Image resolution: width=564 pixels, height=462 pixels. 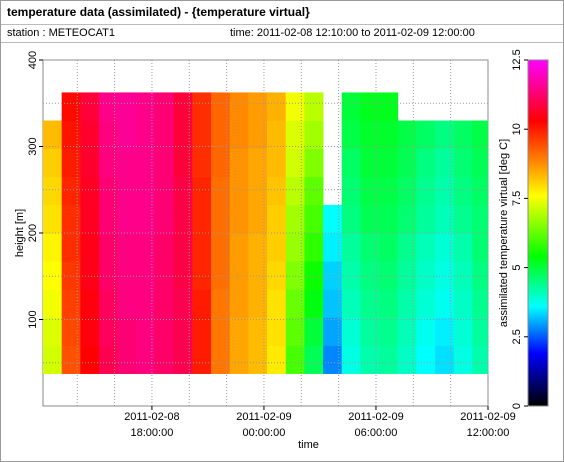 What do you see at coordinates (517, 129) in the screenshot?
I see `colorbar-tick-label: 10` at bounding box center [517, 129].